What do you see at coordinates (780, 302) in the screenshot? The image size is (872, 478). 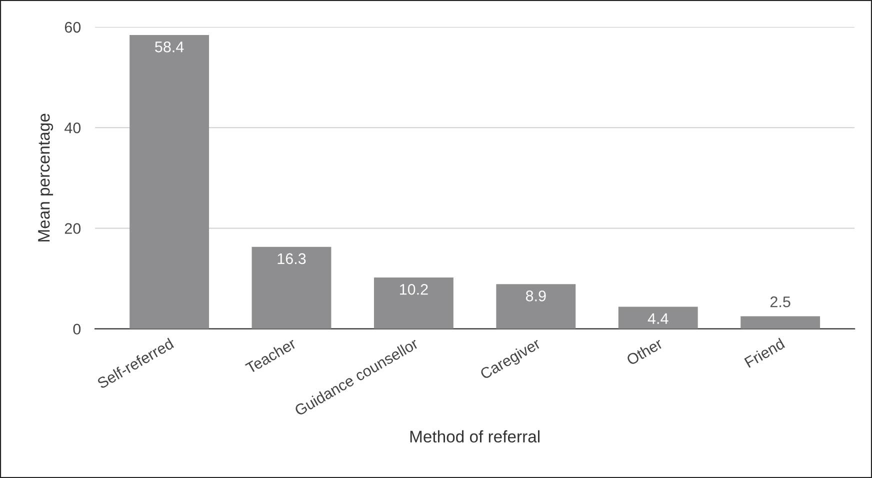 I see `data-label: 2.5` at bounding box center [780, 302].